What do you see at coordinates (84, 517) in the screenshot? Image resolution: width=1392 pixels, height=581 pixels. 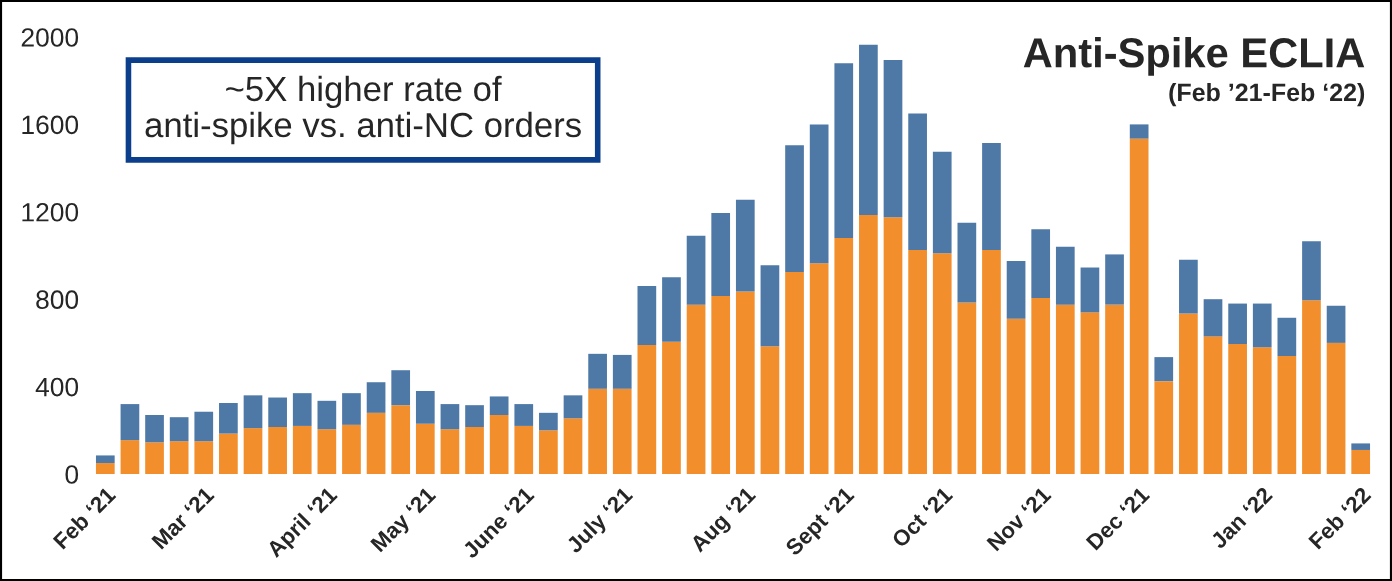 I see `x-tick-label: Feb ‘21` at bounding box center [84, 517].